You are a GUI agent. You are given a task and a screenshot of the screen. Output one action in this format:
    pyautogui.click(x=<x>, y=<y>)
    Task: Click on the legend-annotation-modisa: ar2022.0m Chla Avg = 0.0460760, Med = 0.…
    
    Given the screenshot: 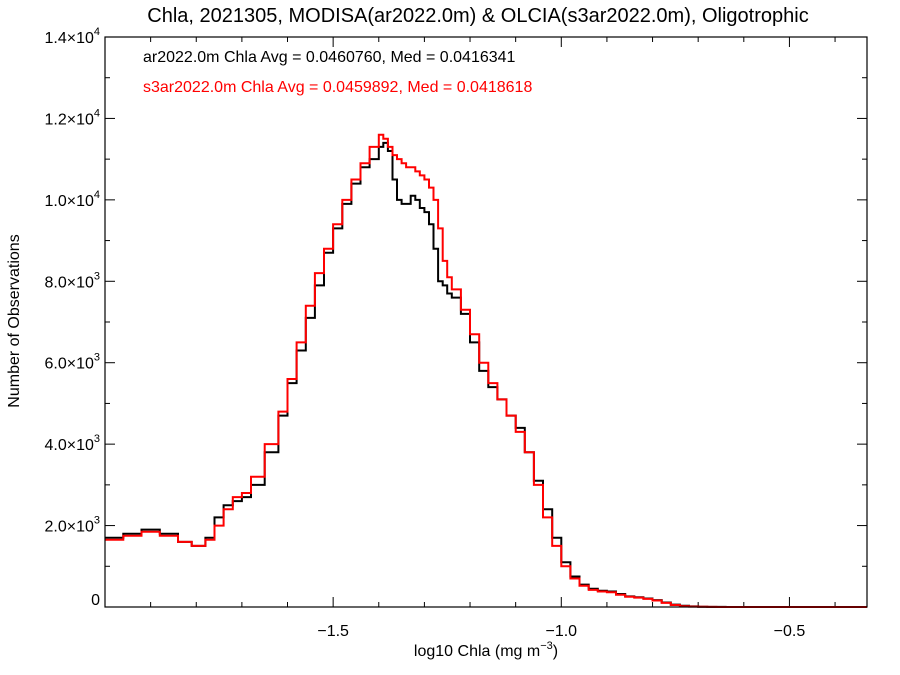 What is the action you would take?
    pyautogui.click(x=329, y=57)
    